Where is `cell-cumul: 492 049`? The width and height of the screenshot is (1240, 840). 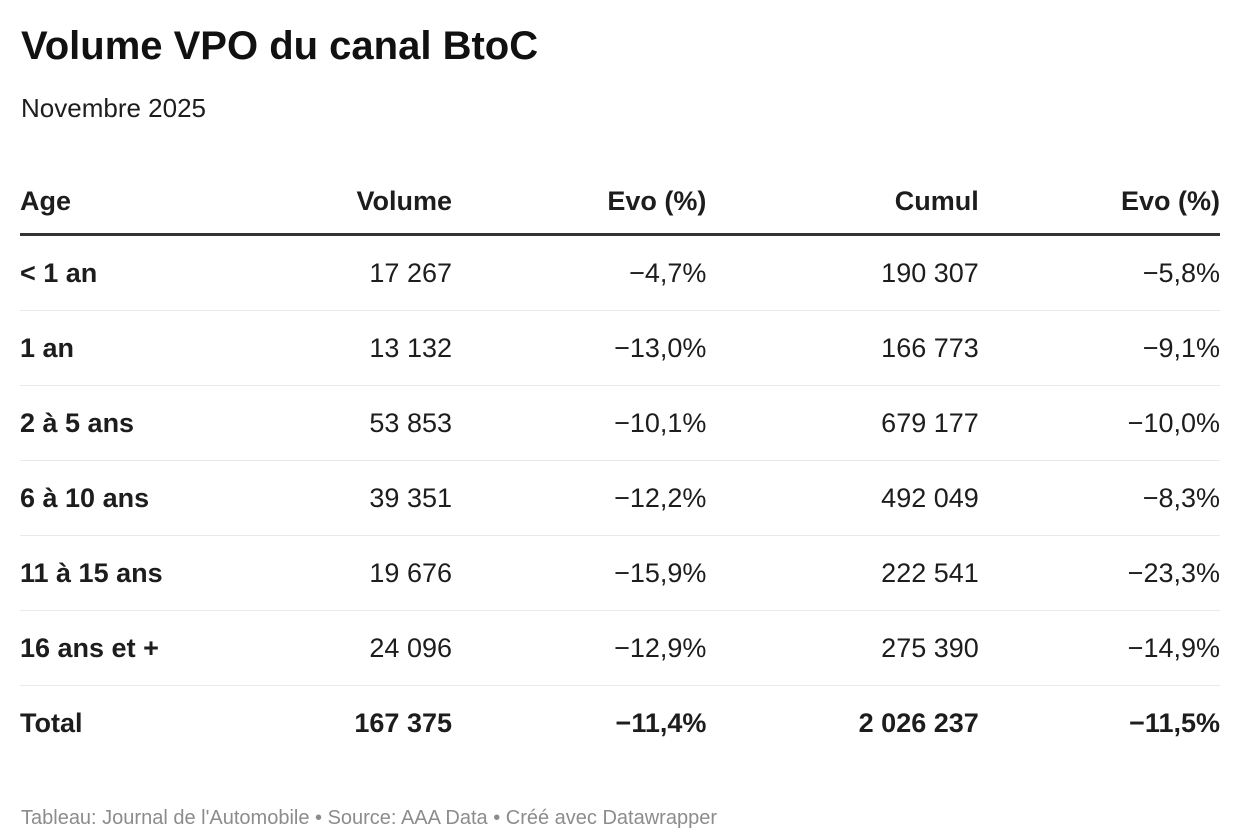 cell-cumul: 492 049 is located at coordinates (842, 498).